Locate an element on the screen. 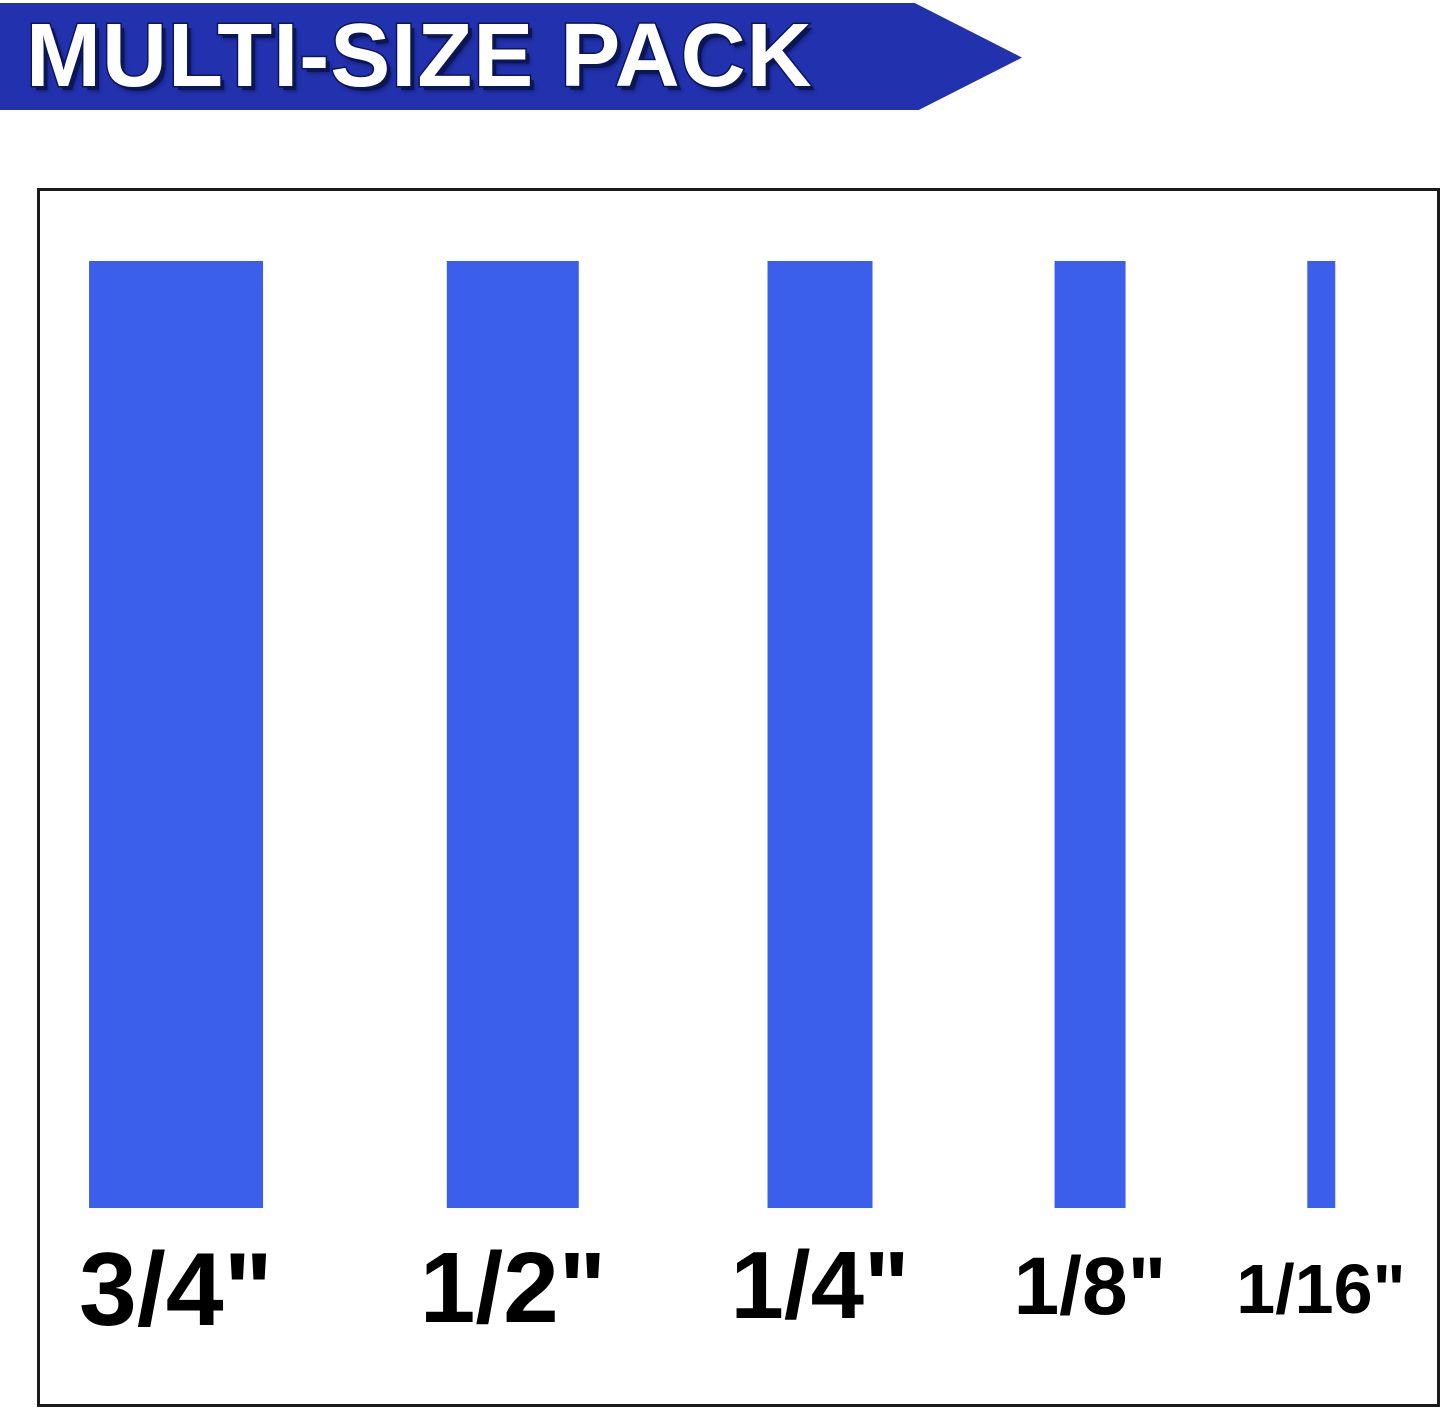 The width and height of the screenshot is (1445, 1411). size-label-1-8: 1/8" is located at coordinates (1090, 1286).